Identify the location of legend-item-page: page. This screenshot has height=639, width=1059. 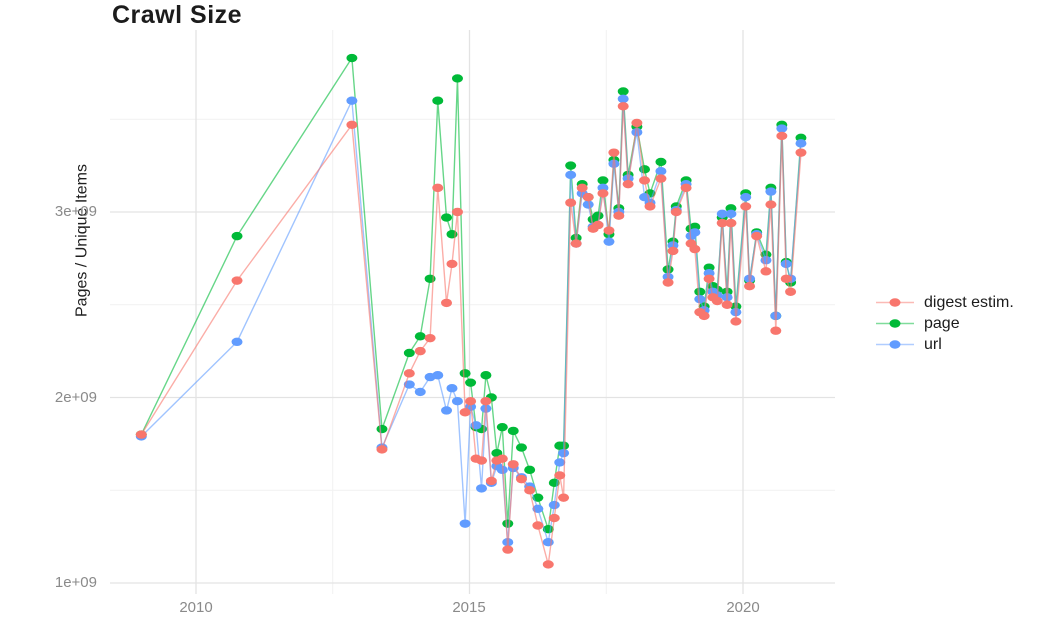
(943, 323).